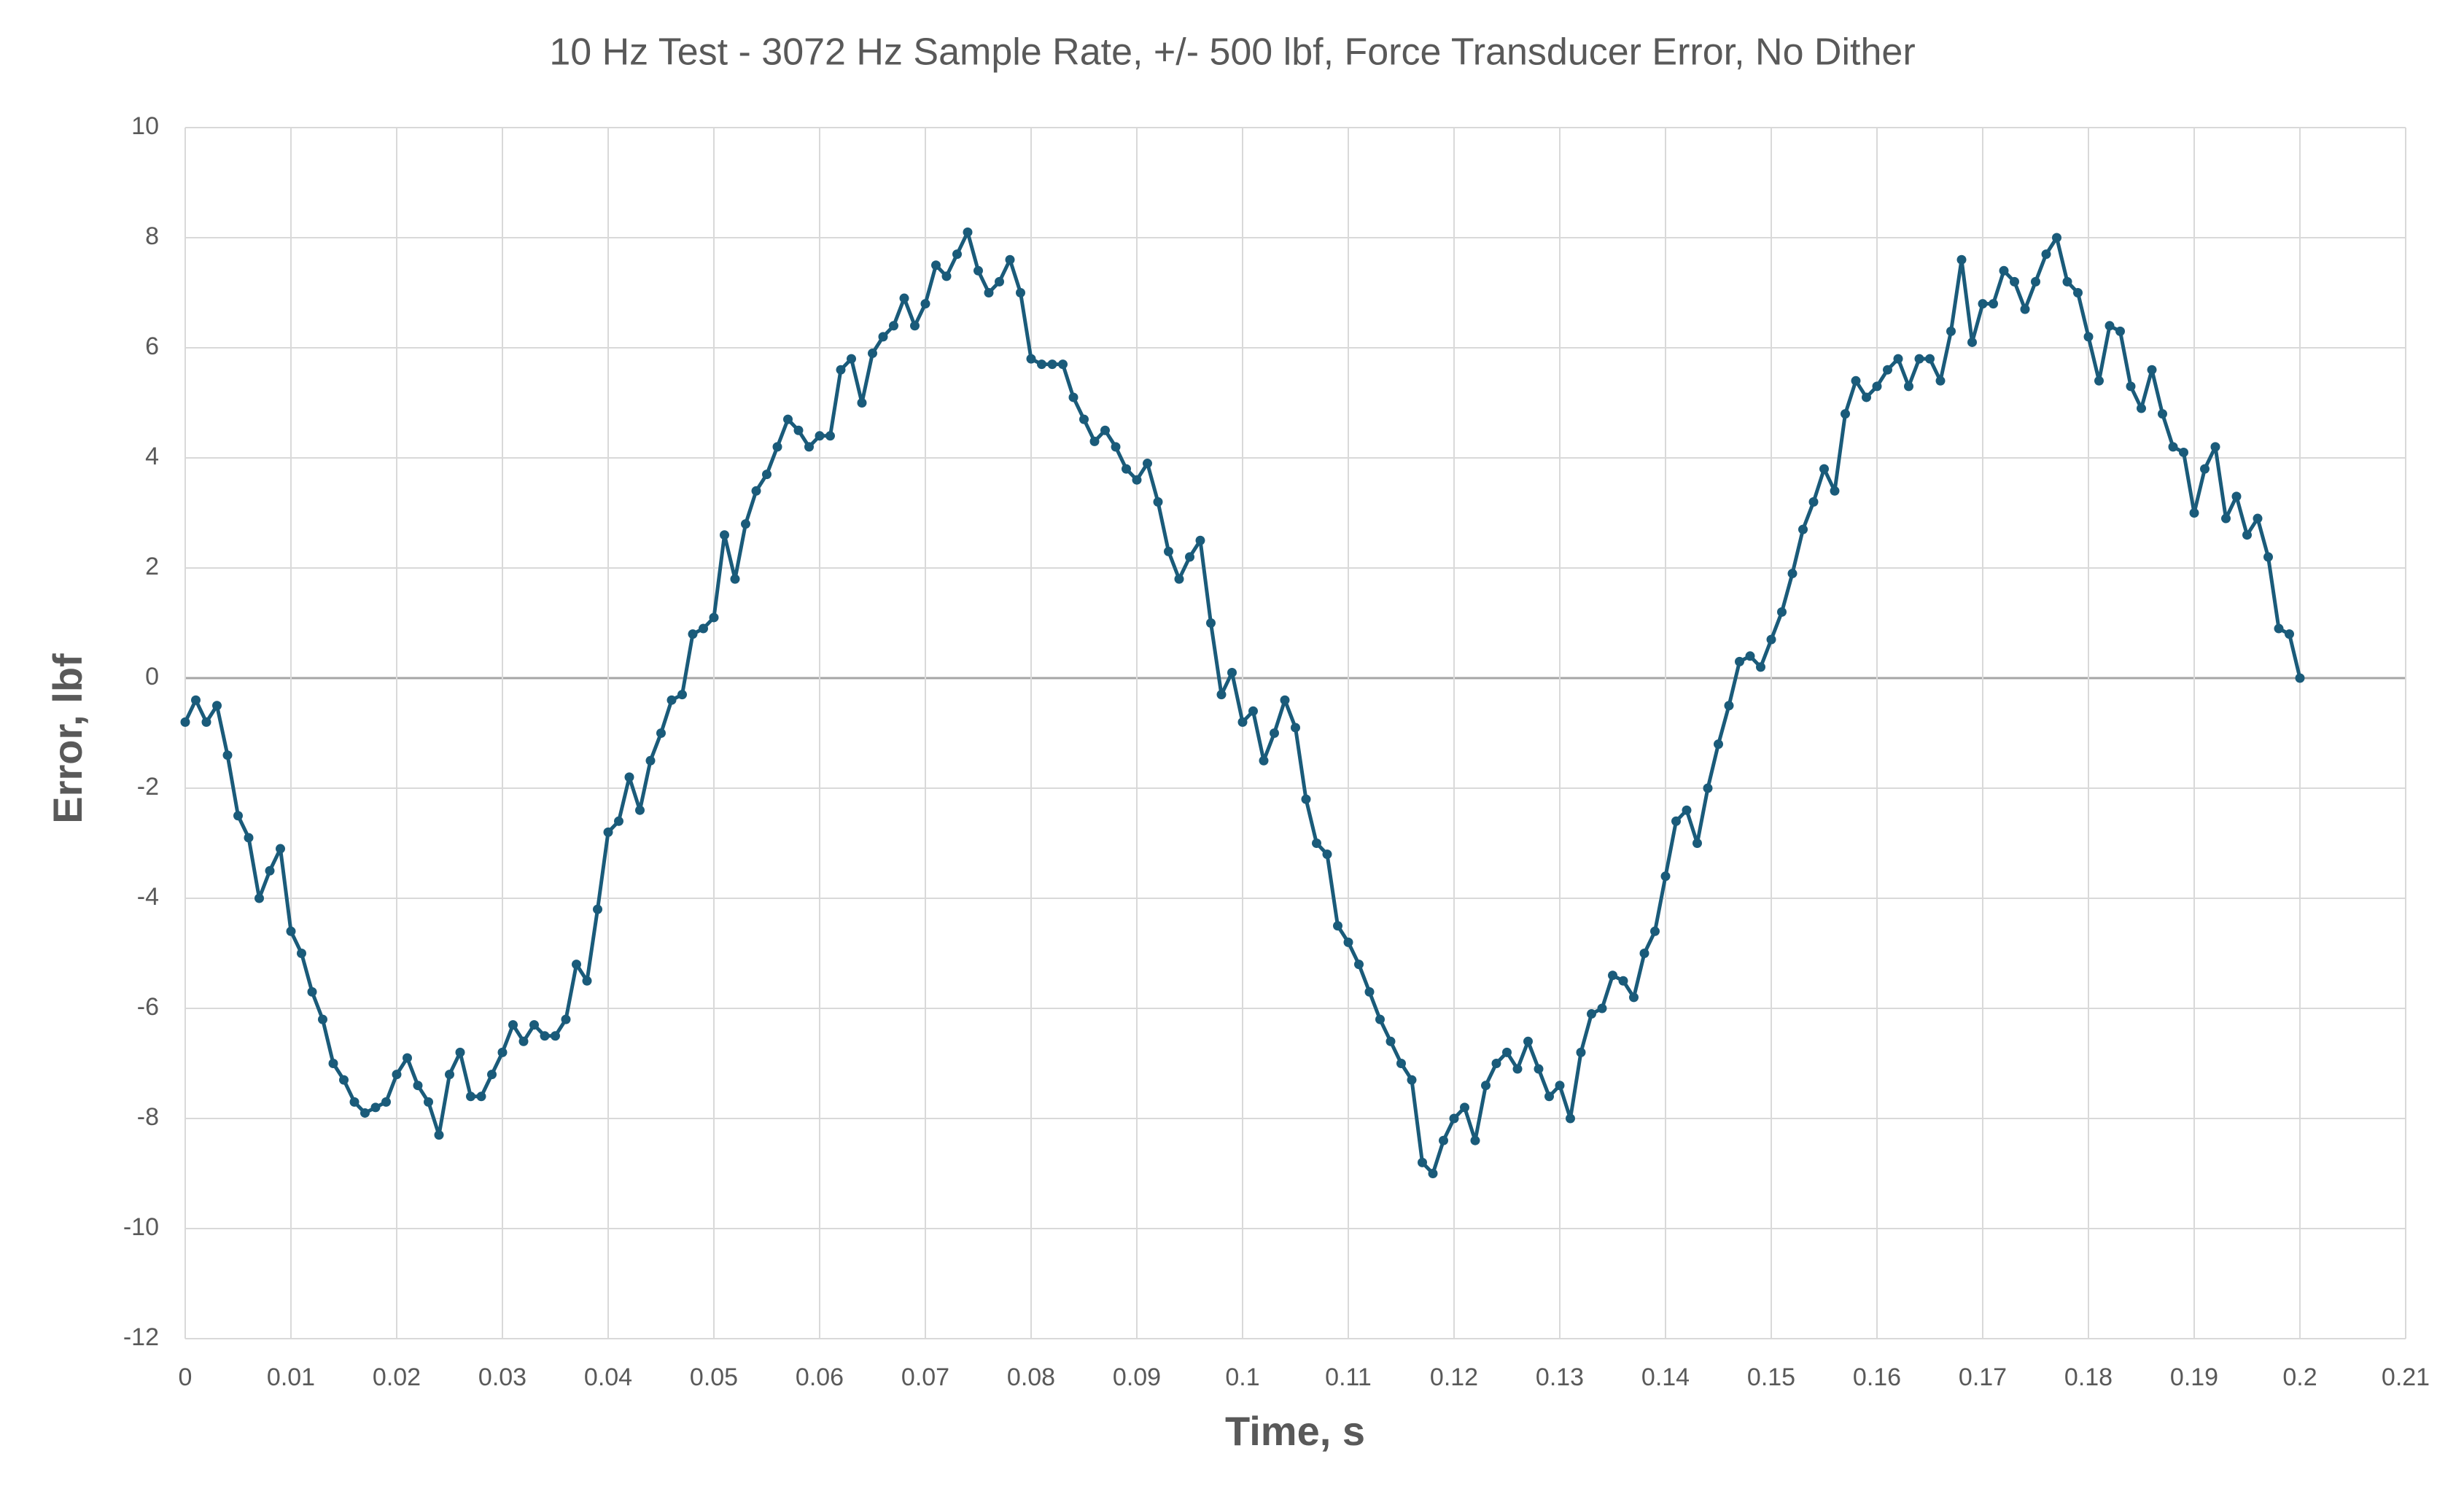  I want to click on x-tick-label: 0.14, so click(1665, 1377).